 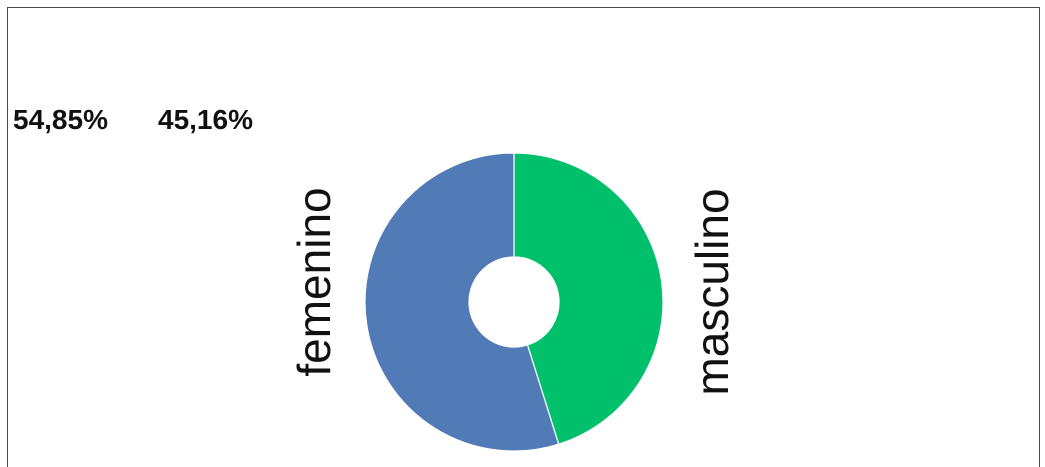 What do you see at coordinates (60, 119) in the screenshot?
I see `value-label-femenino: 54,85%` at bounding box center [60, 119].